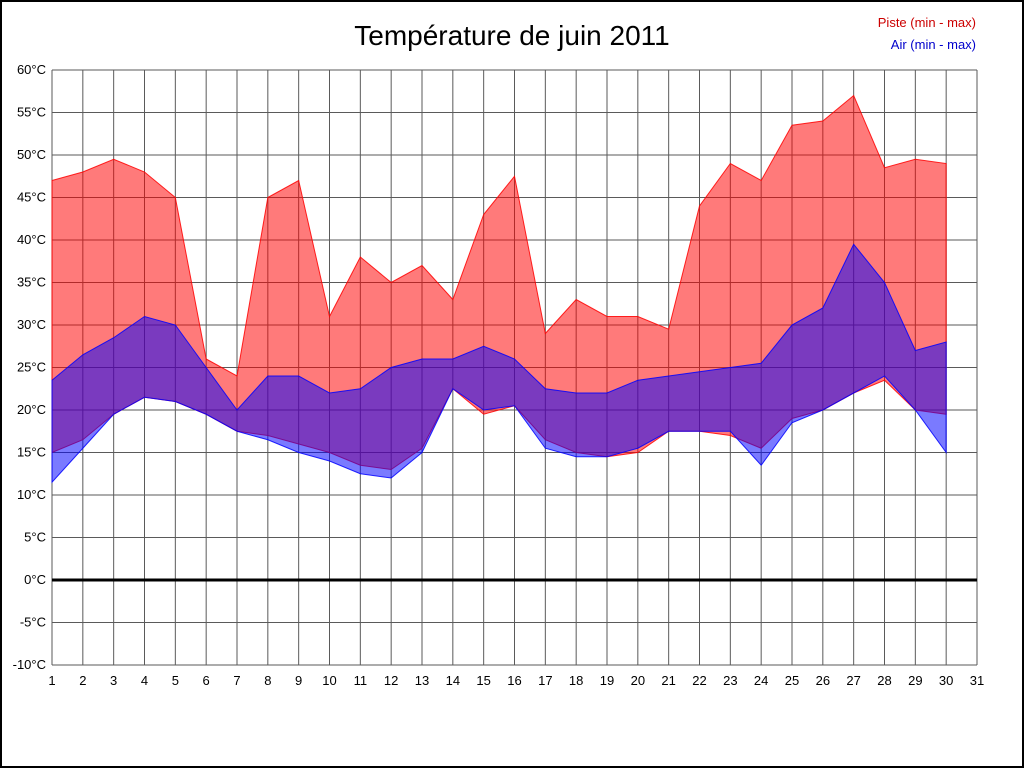  What do you see at coordinates (946, 680) in the screenshot?
I see `x-tick-label: 30` at bounding box center [946, 680].